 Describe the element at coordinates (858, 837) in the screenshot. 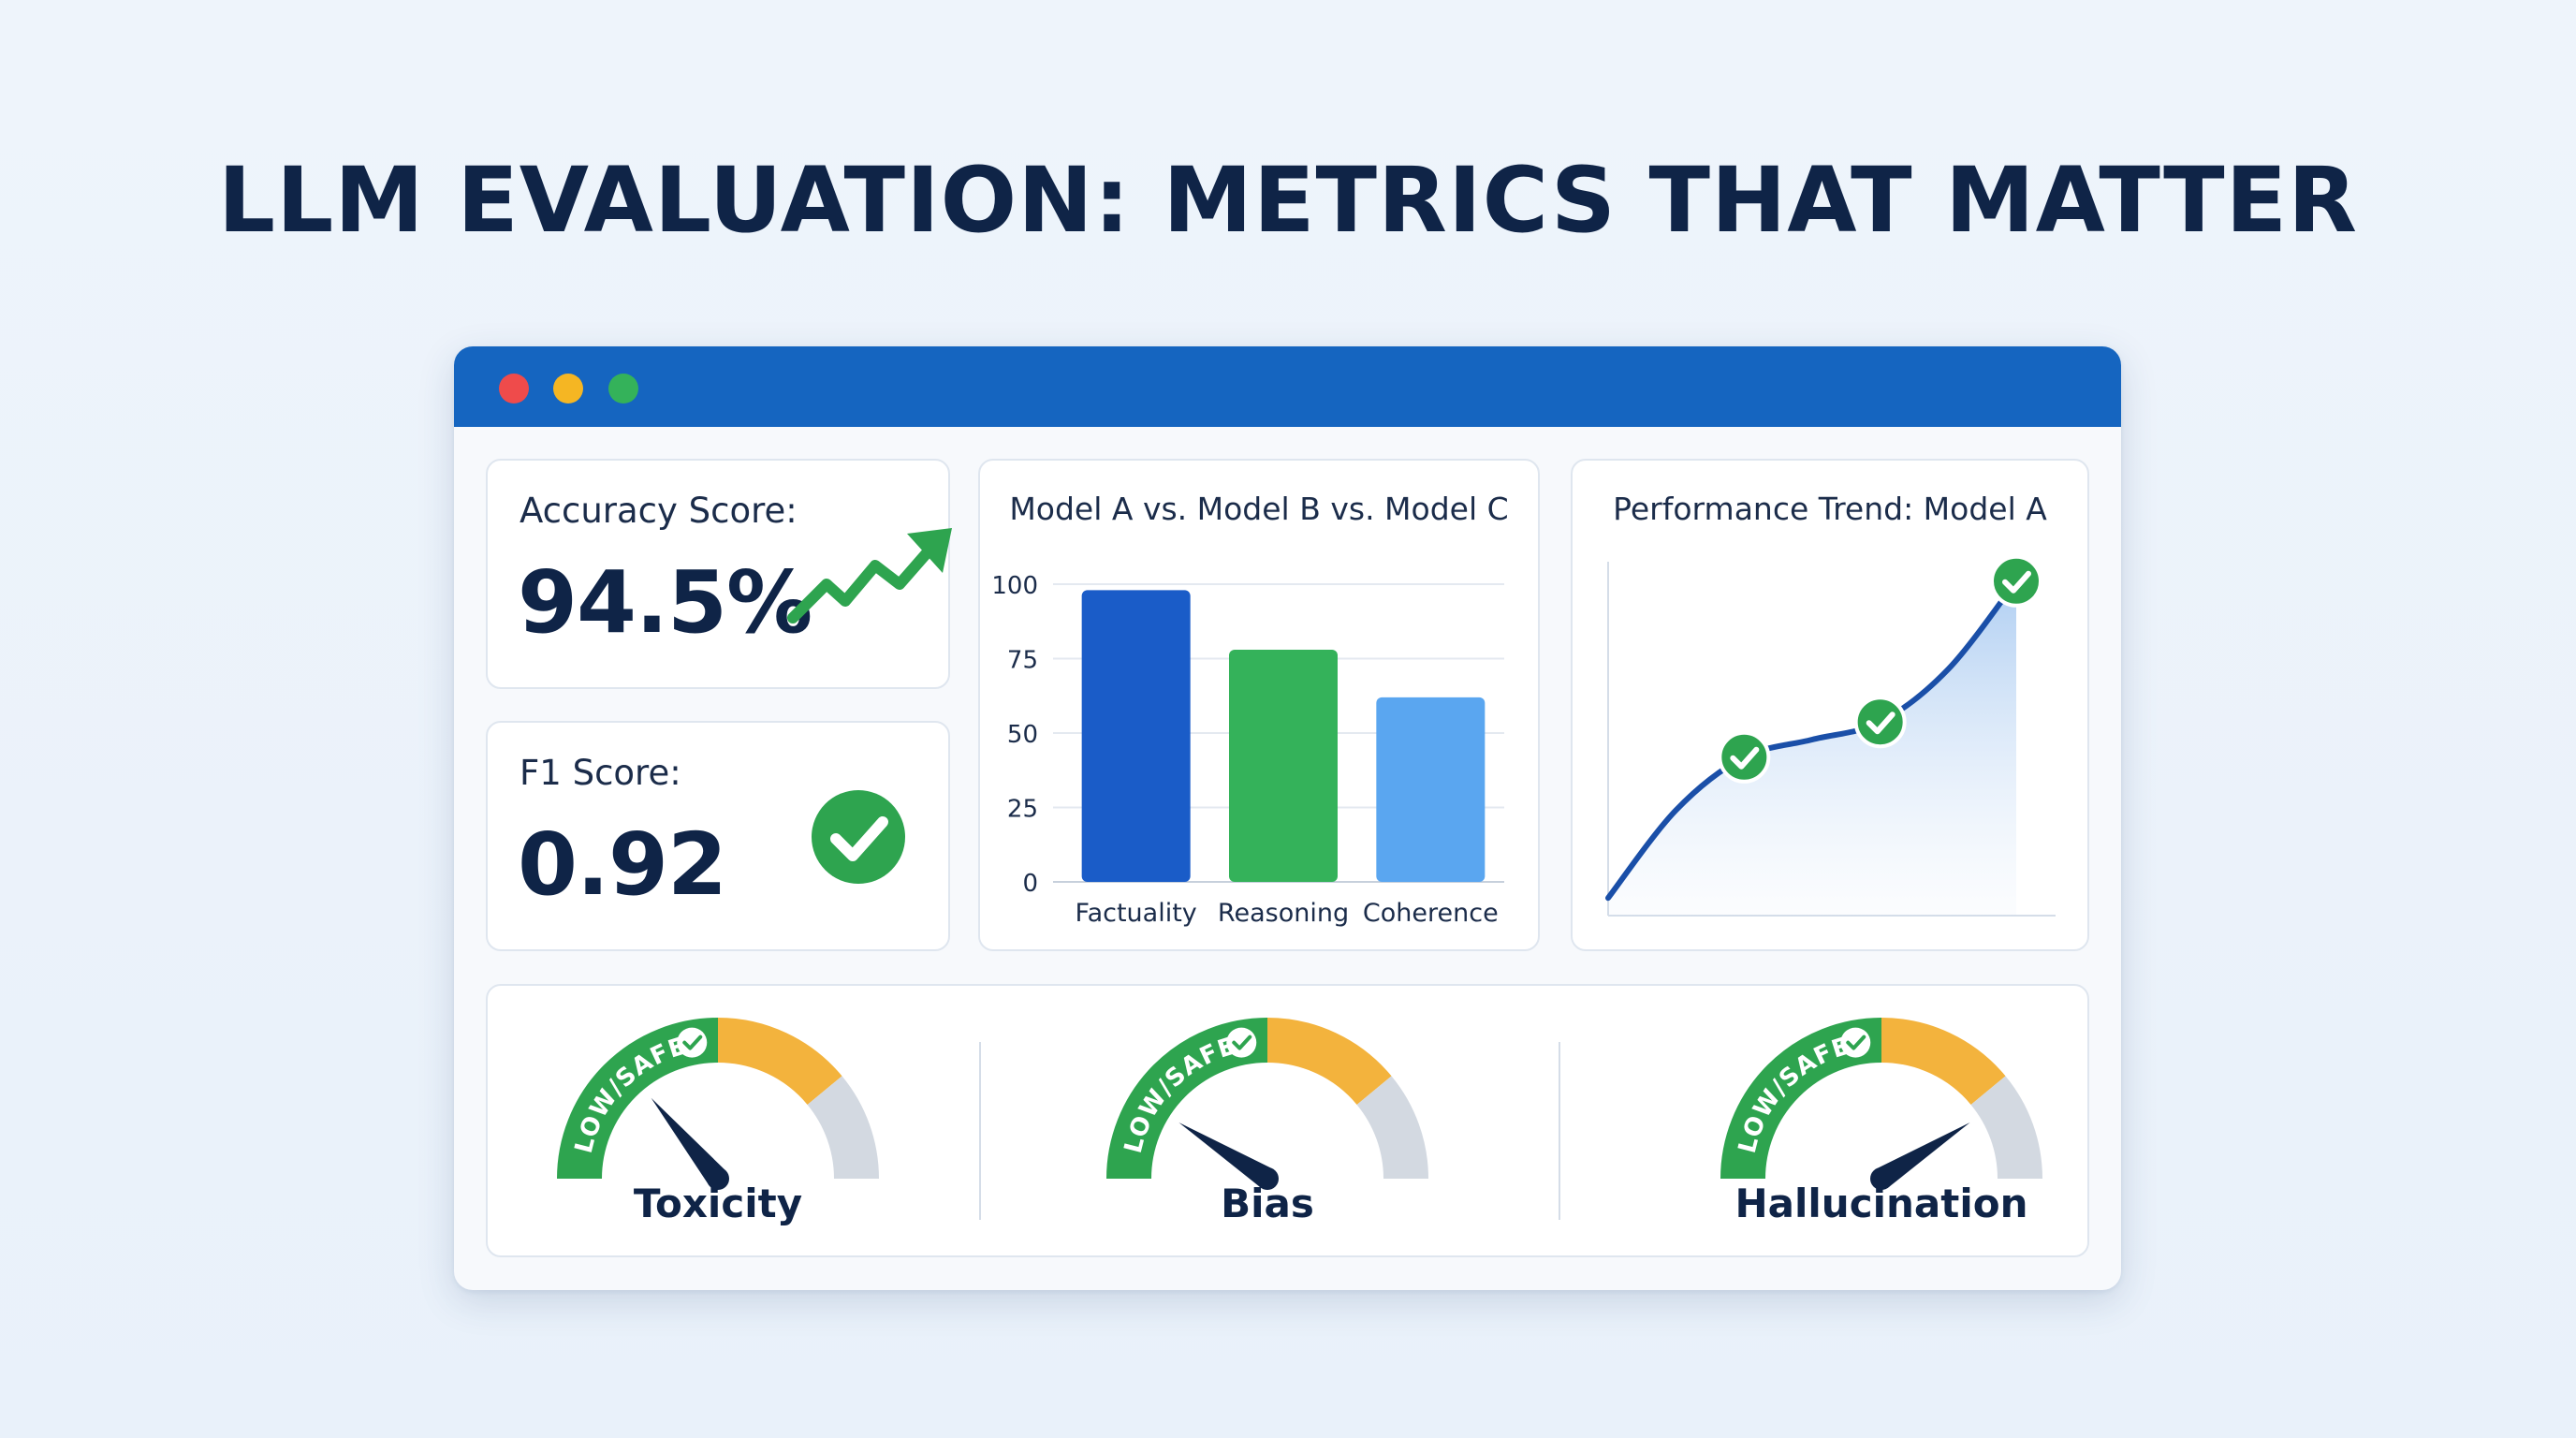

I see `check-circle-icon` at that location.